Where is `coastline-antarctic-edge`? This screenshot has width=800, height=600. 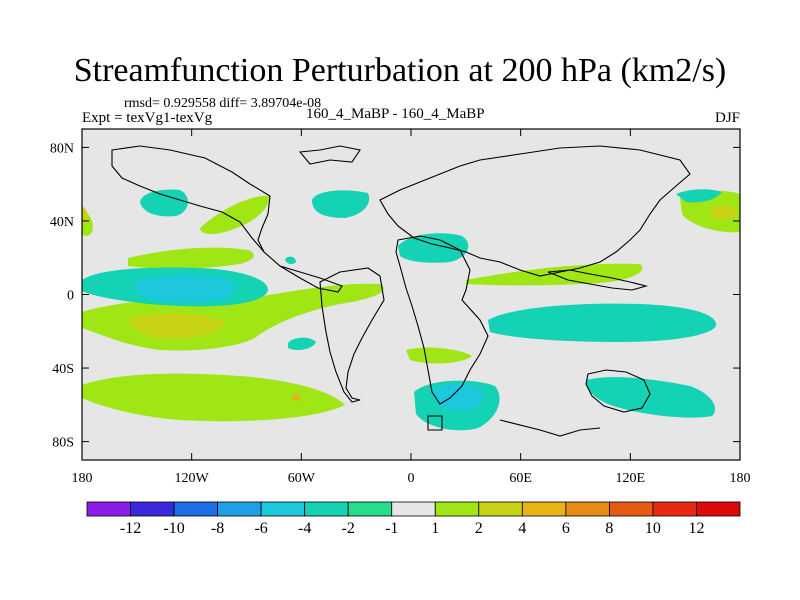 coastline-antarctic-edge is located at coordinates (550, 428).